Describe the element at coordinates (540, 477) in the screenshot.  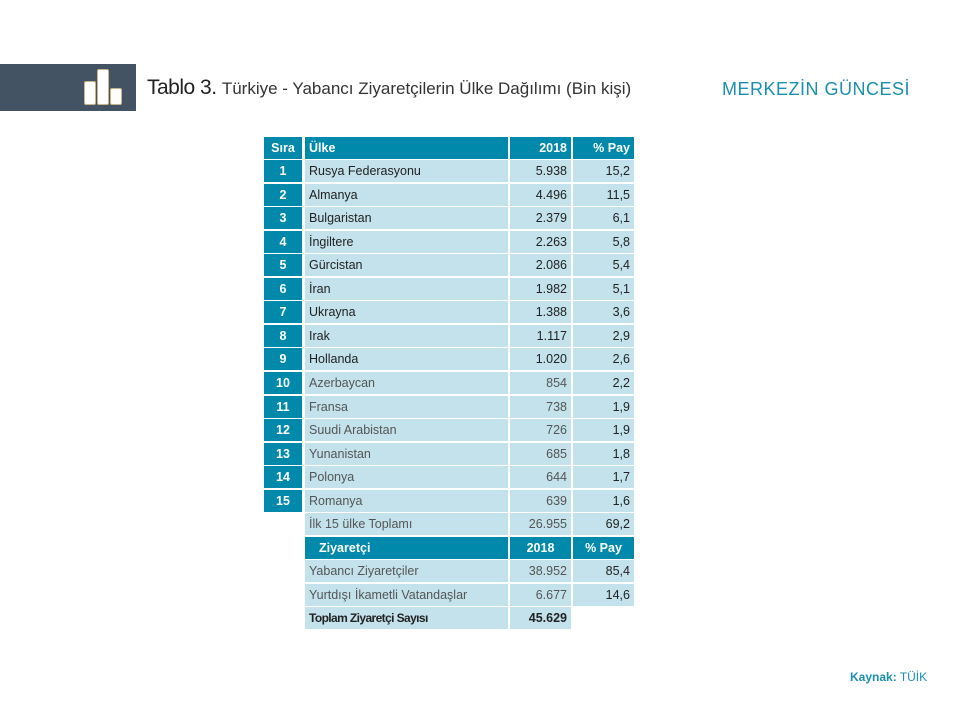
I see `value-cell: 644` at that location.